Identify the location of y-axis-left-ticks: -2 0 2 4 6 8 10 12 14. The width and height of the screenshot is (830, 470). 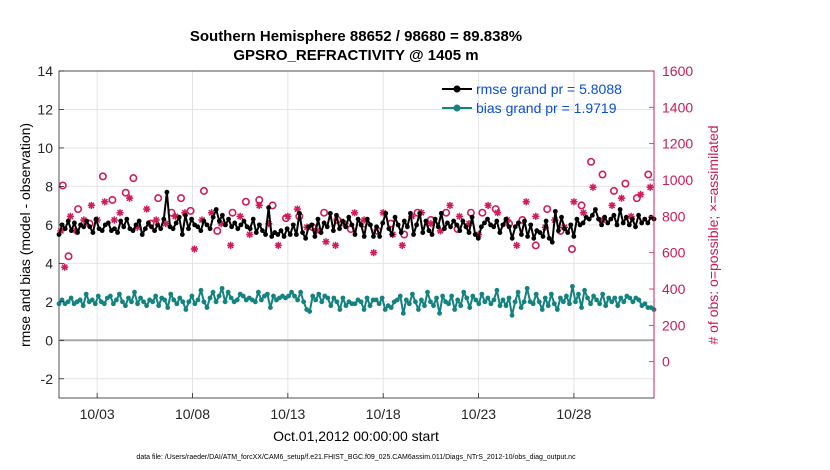
(50, 225).